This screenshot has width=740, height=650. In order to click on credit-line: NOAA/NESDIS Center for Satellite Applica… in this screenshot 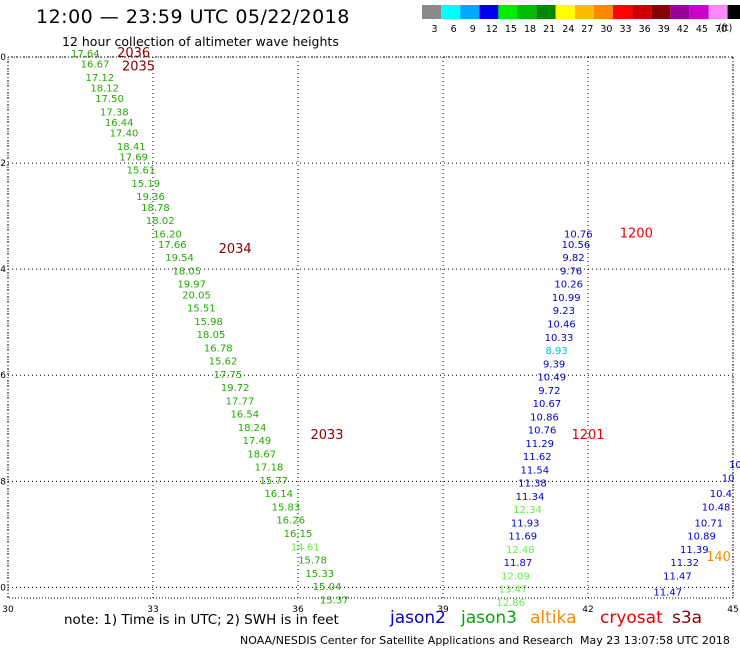, I will do `click(407, 640)`.